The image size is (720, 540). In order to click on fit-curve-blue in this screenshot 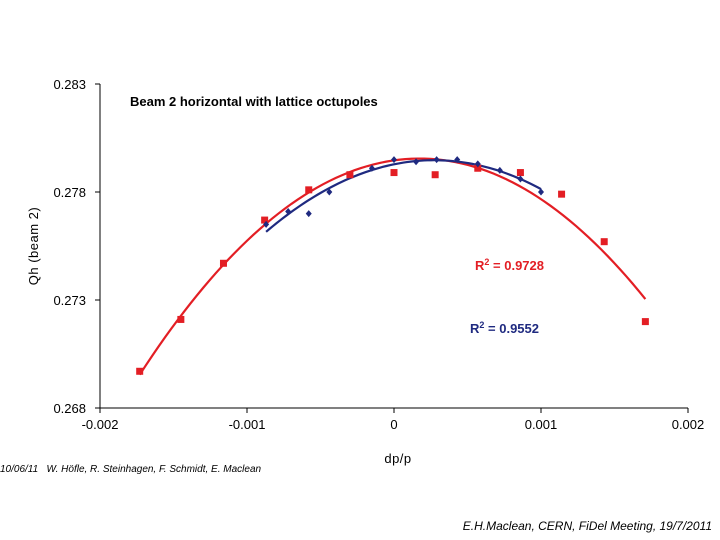, I will do `click(403, 196)`.